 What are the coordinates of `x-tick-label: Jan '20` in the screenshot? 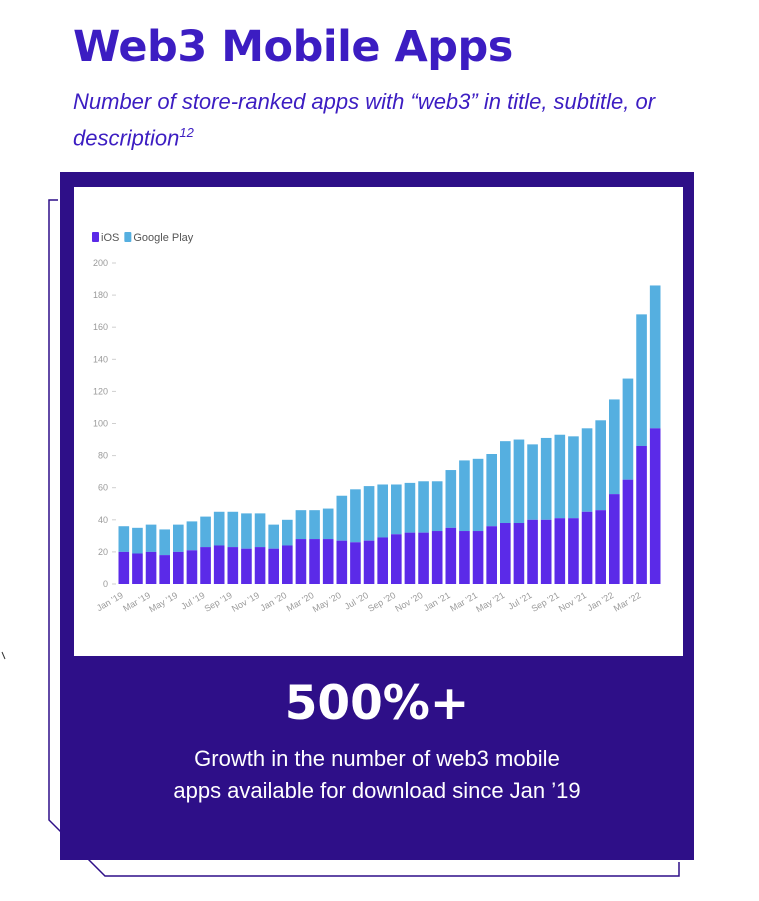 It's located at (273, 601).